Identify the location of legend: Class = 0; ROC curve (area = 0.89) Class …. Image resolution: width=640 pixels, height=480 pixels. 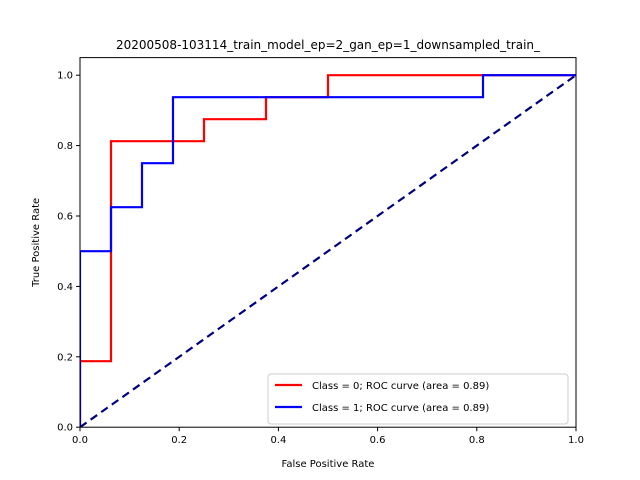
(418, 399).